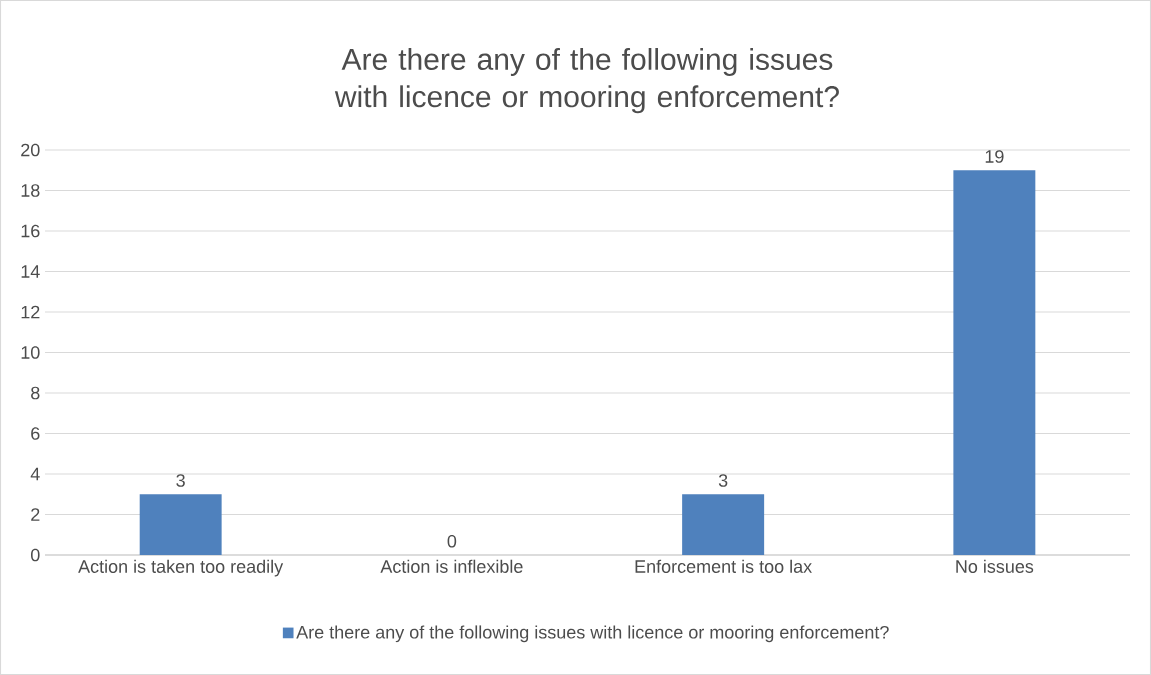 The image size is (1151, 675). What do you see at coordinates (994, 156) in the screenshot?
I see `data-label: 19` at bounding box center [994, 156].